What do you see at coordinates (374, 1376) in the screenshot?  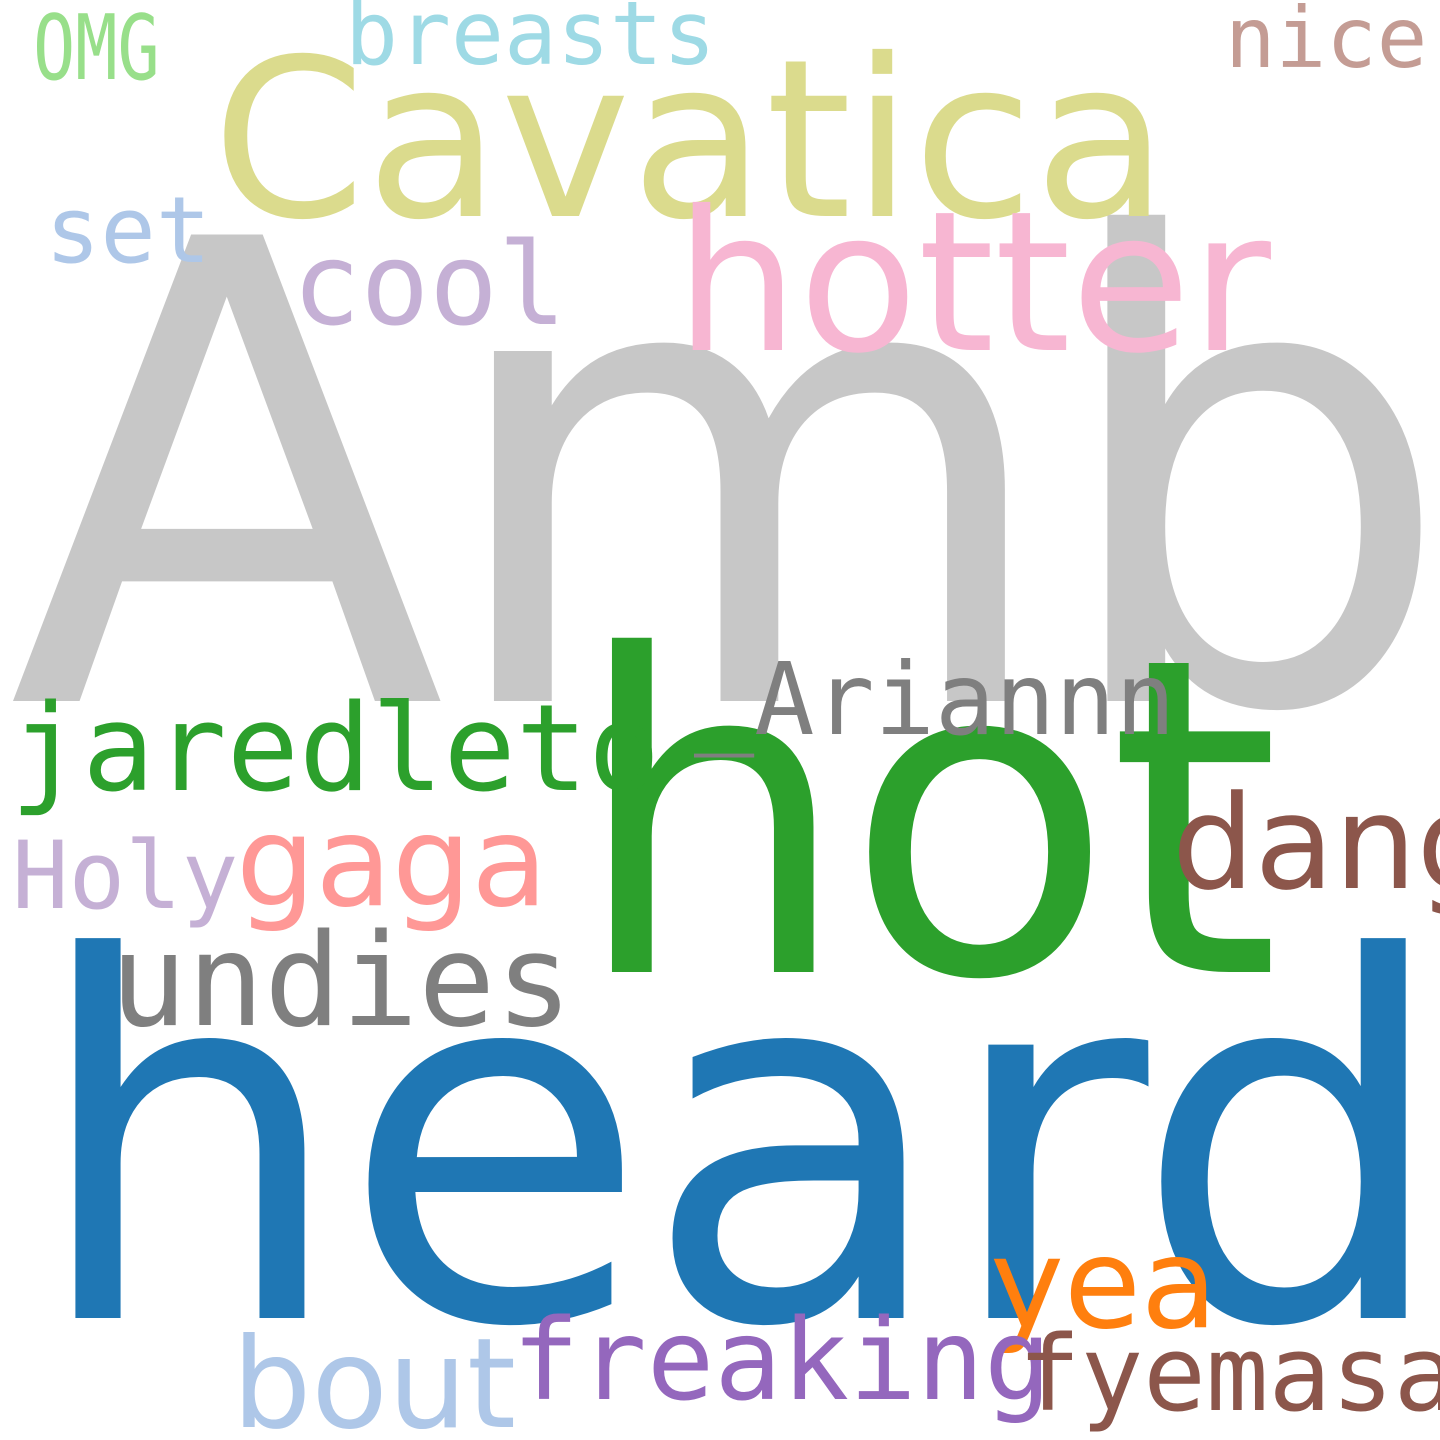 I see `word-bout: bout` at bounding box center [374, 1376].